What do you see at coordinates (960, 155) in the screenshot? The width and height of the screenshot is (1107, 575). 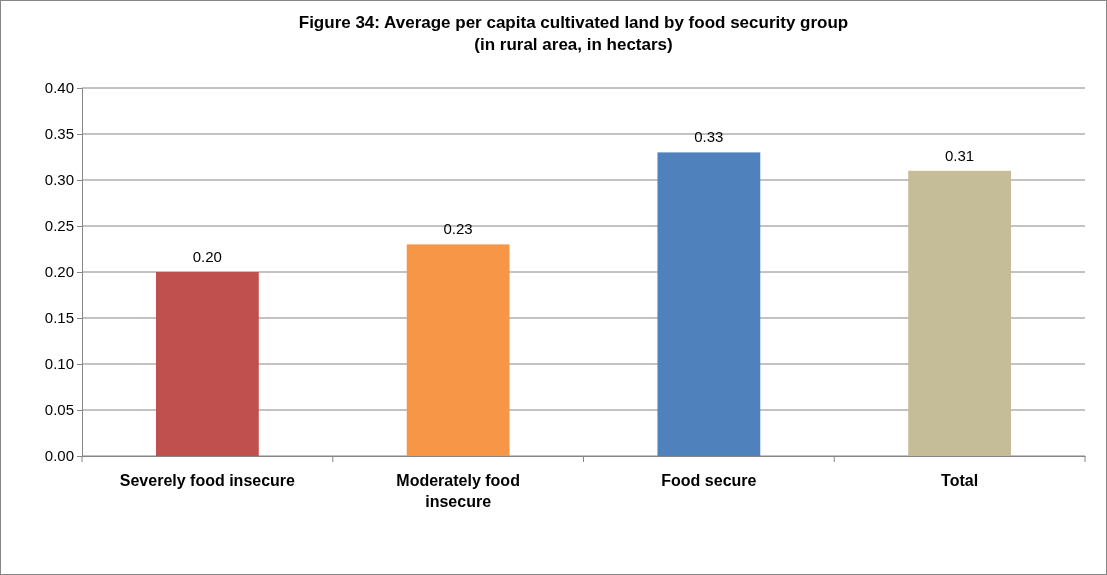 I see `data-label: 0.31` at bounding box center [960, 155].